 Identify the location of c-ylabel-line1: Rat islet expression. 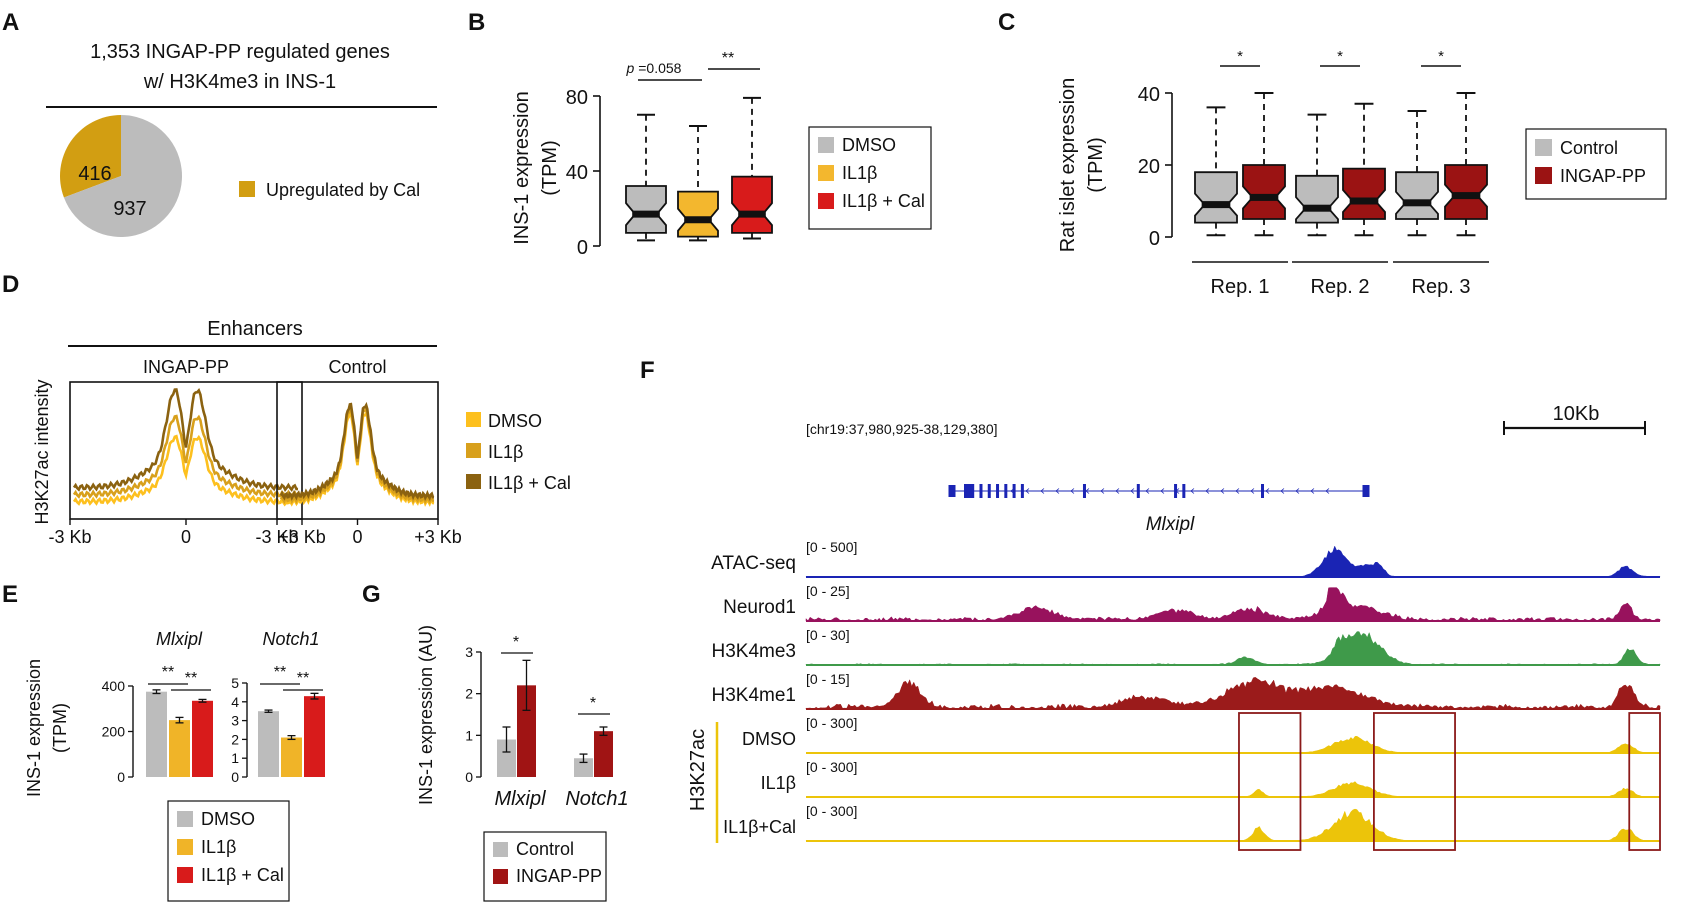
(1068, 165).